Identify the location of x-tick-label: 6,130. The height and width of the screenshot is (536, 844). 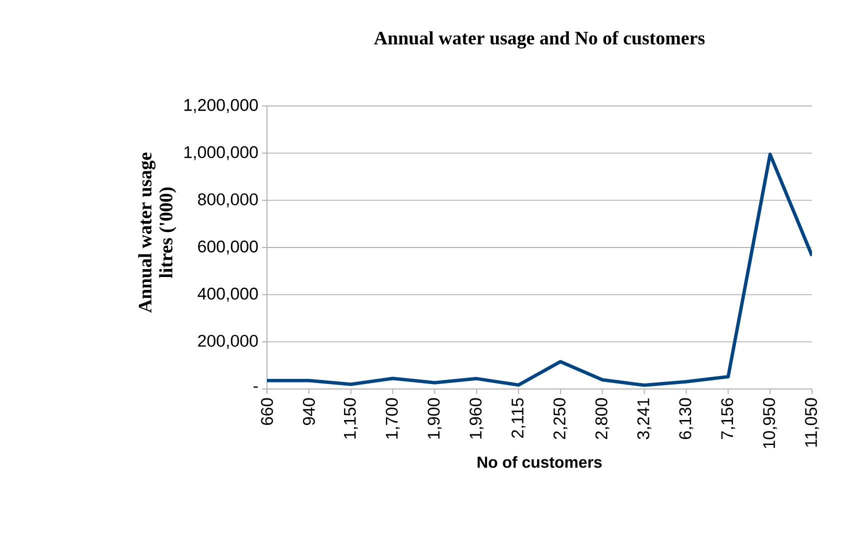
(686, 419).